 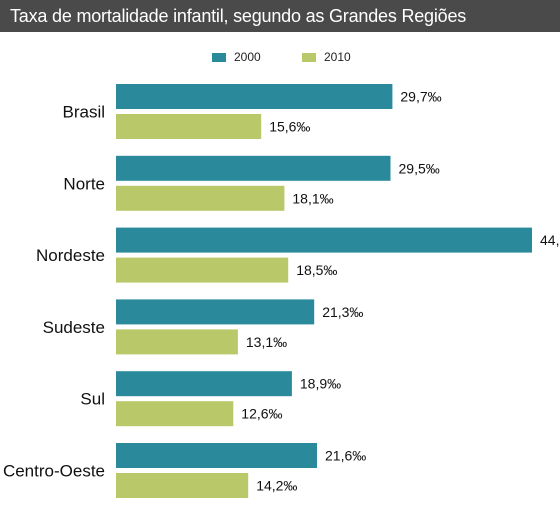 I want to click on legend-swatch-2000, so click(x=219, y=57).